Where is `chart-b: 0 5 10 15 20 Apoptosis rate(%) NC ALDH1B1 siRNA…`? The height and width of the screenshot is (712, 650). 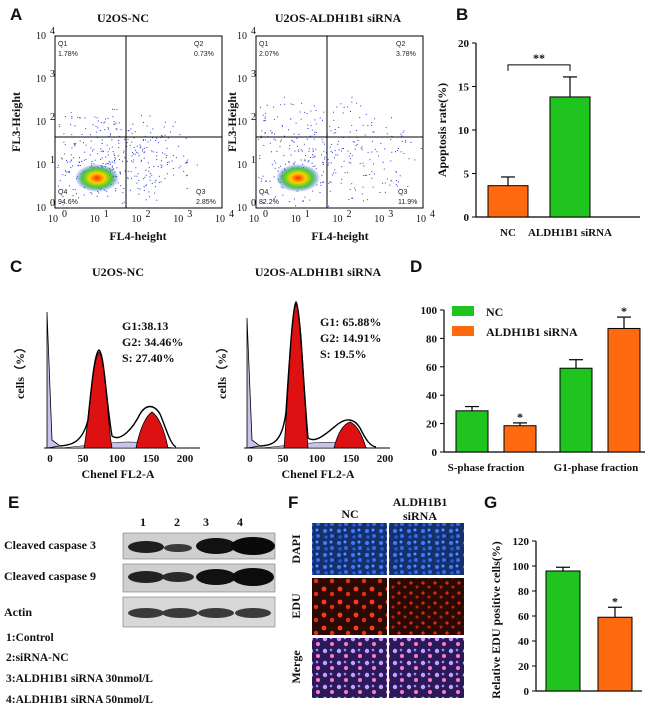
chart-b: 0 5 10 15 20 Apoptosis rate(%) NC ALDH1B1 siRNA… is located at coordinates (537, 138).